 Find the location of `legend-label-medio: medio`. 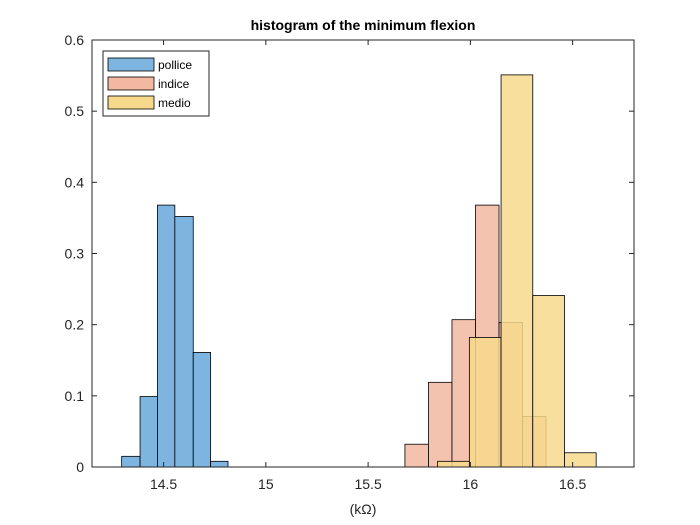

legend-label-medio: medio is located at coordinates (174, 103).